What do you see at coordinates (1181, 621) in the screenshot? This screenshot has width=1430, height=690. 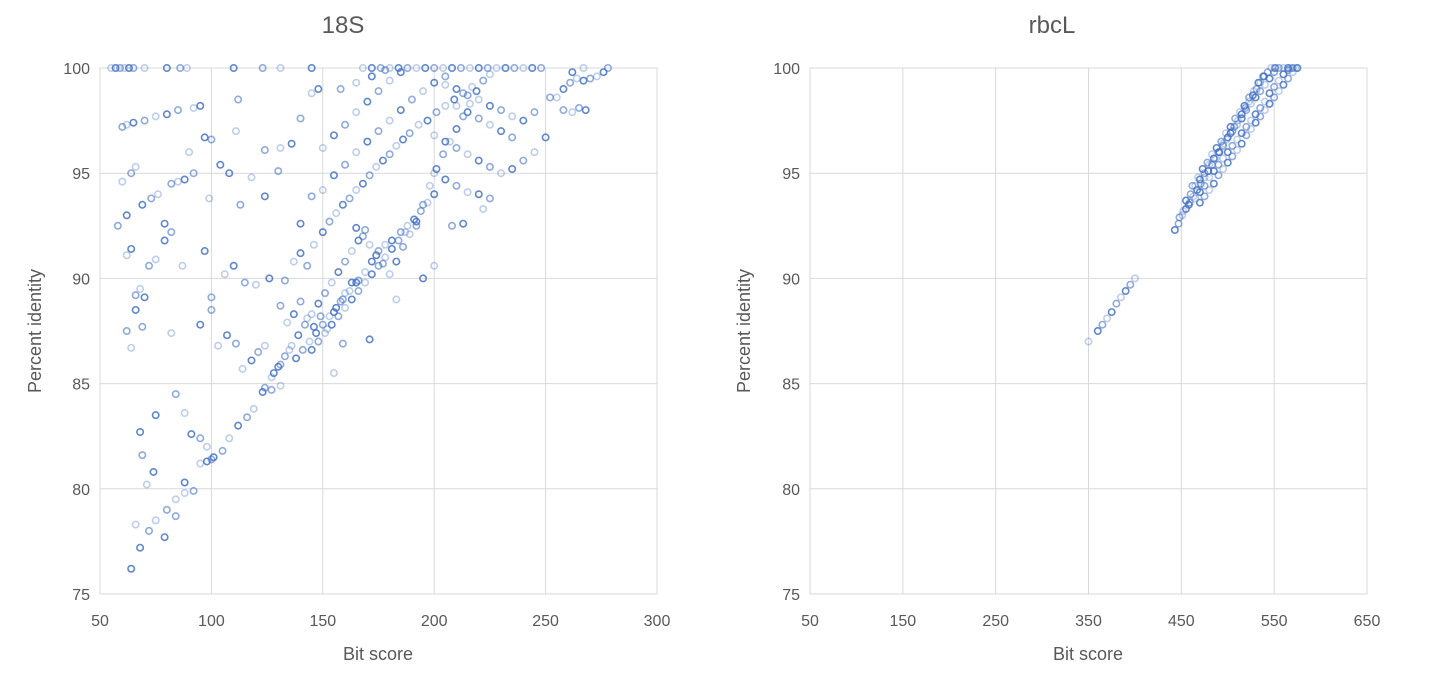 I see `chart1-x-tick-label: 450` at bounding box center [1181, 621].